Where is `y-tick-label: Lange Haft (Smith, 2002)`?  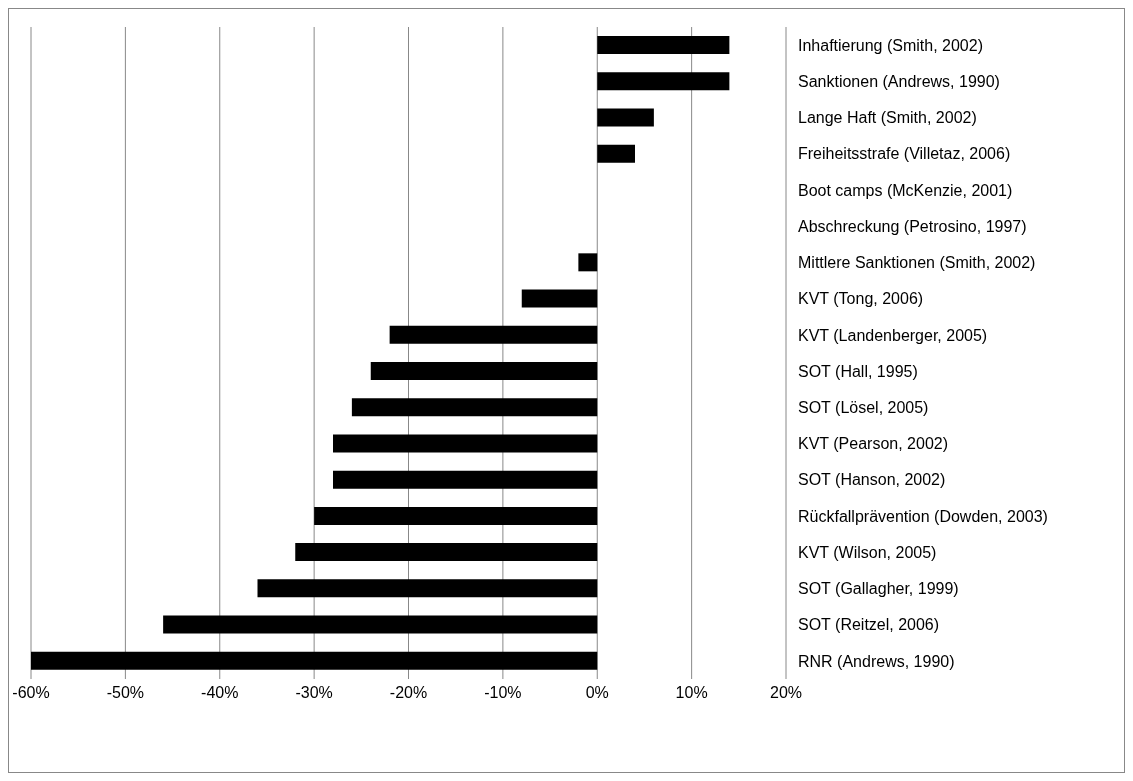 y-tick-label: Lange Haft (Smith, 2002) is located at coordinates (887, 118).